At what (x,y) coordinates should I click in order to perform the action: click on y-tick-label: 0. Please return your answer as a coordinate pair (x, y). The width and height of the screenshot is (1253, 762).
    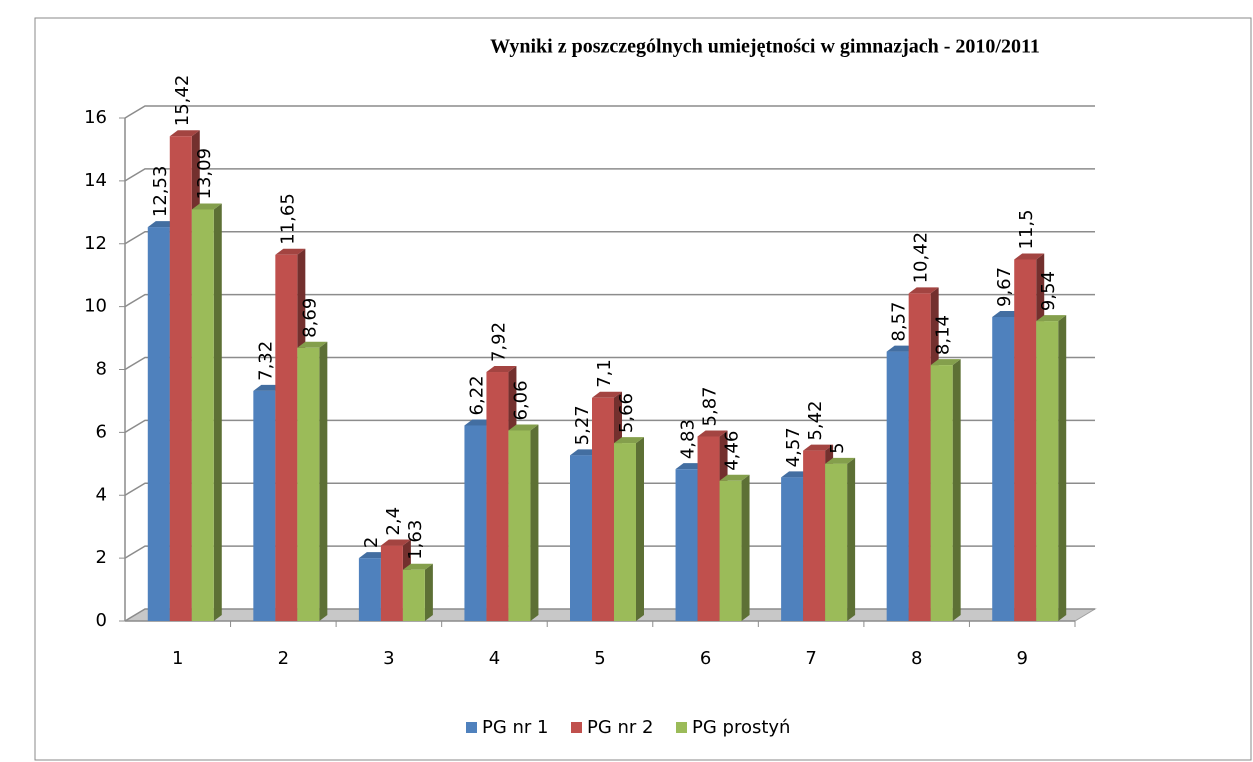
    Looking at the image, I should click on (101, 620).